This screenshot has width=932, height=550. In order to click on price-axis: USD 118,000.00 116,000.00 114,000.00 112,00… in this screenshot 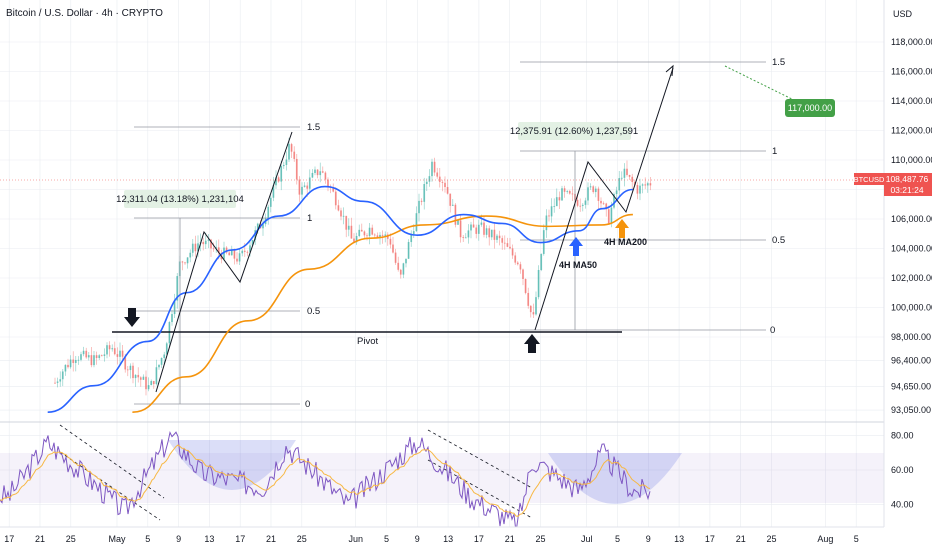, I will do `click(893, 275)`.